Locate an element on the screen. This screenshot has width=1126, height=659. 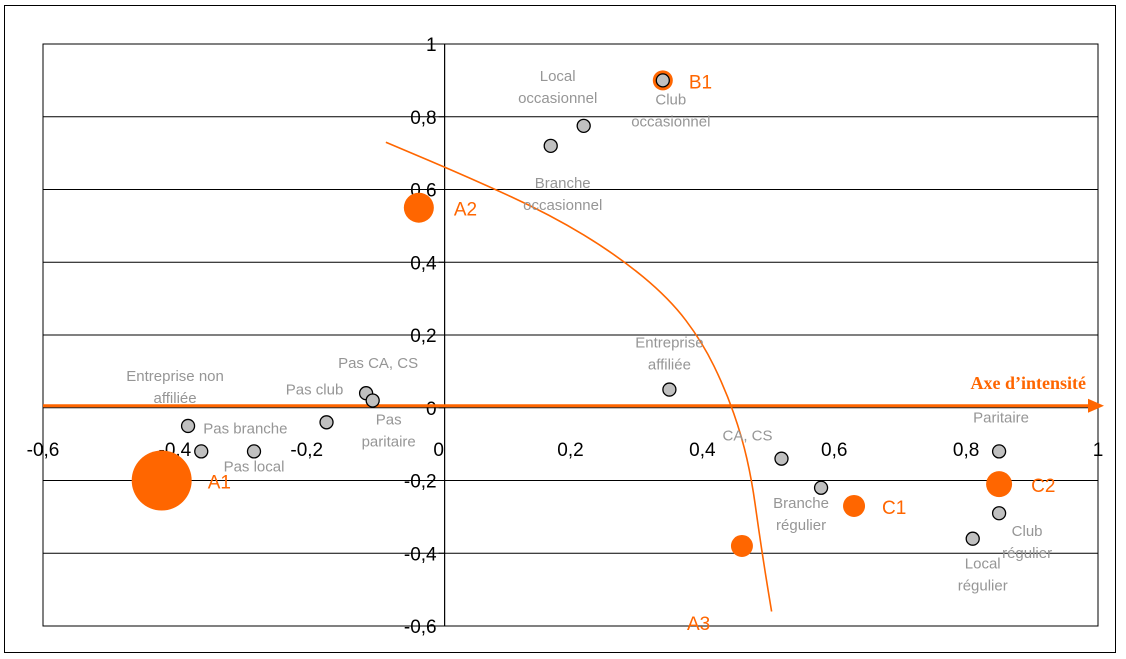
y-tick-label: 0 is located at coordinates (431, 409).